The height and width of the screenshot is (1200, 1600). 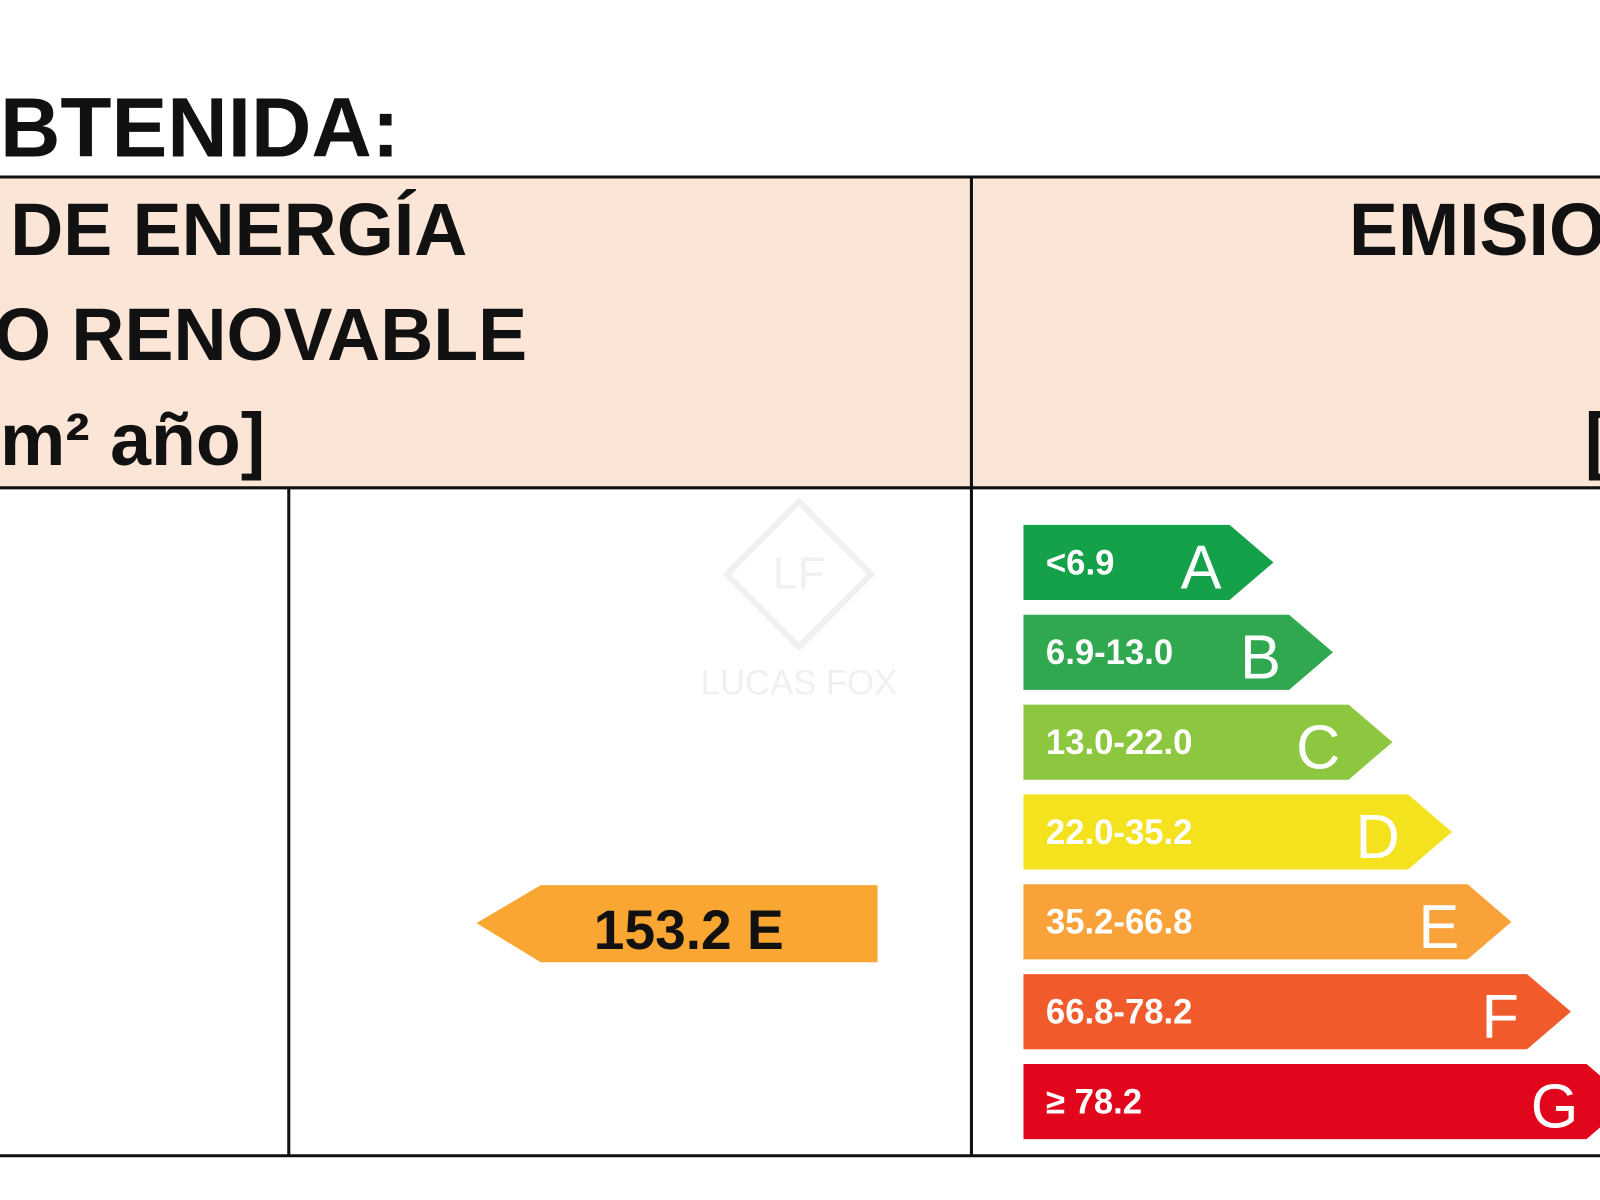 What do you see at coordinates (1499, 1017) in the screenshot?
I see `band-letter: F` at bounding box center [1499, 1017].